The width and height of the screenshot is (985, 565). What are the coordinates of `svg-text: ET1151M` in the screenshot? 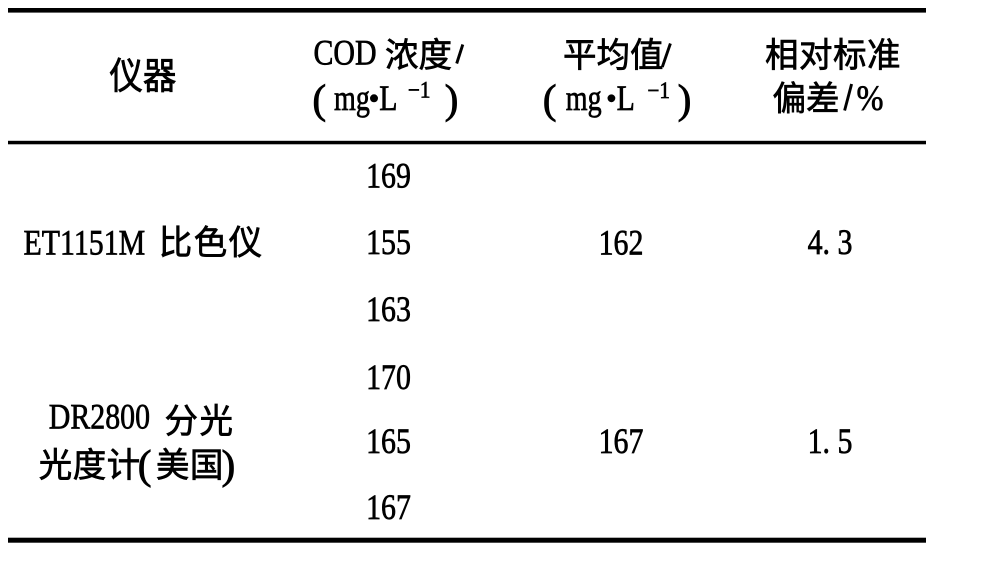 It's located at (85, 243).